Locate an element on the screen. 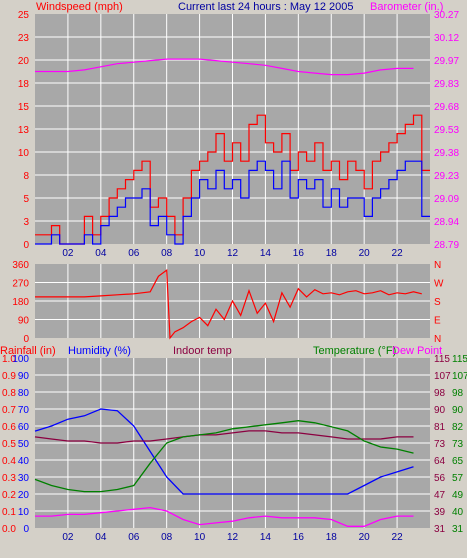 The width and height of the screenshot is (467, 558). humidity-line is located at coordinates (224, 451).